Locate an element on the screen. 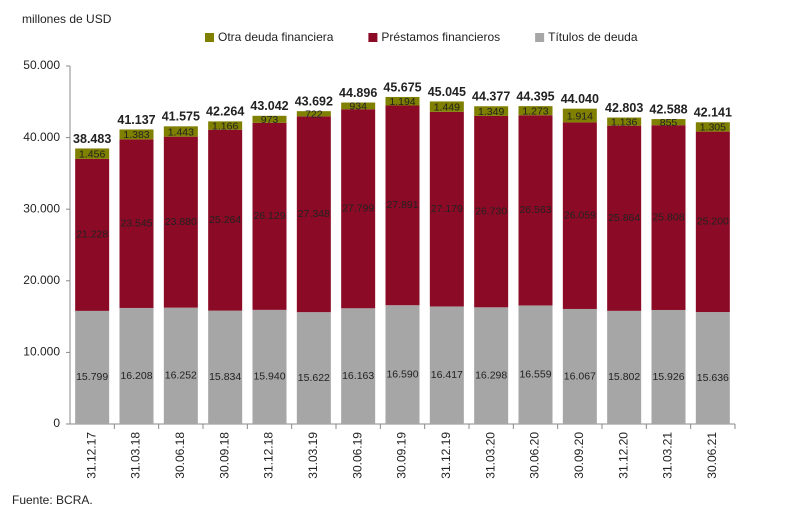 This screenshot has width=800, height=512. total-label: 45.675 is located at coordinates (402, 87).